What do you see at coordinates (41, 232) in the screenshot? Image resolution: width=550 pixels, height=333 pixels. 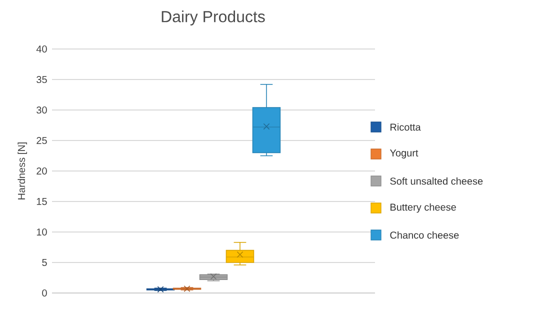 I see `y-tick-label: 10` at bounding box center [41, 232].